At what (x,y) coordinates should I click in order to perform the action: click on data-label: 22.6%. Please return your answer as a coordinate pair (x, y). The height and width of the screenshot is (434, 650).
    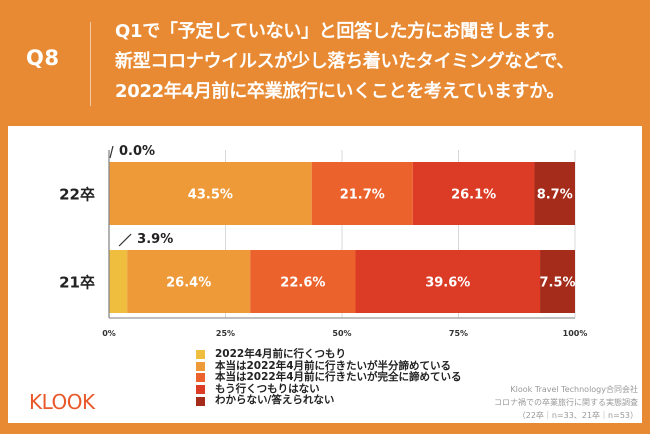
    Looking at the image, I should click on (302, 283).